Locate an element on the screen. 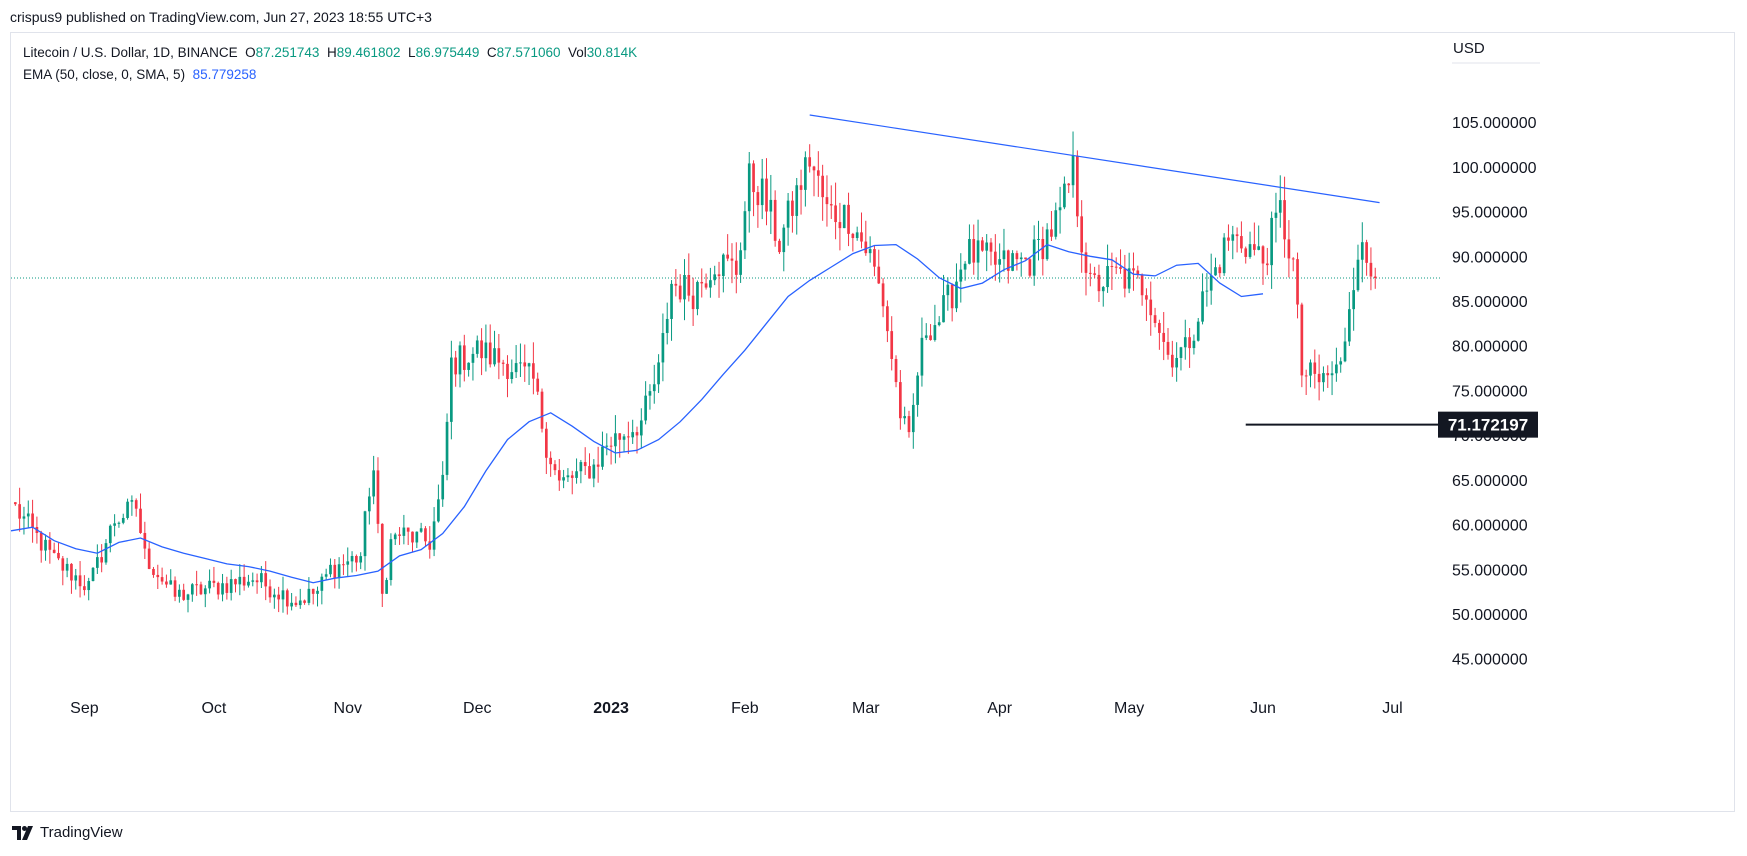 This screenshot has width=1747, height=856. support-price-badge: 71.172197 is located at coordinates (1488, 424).